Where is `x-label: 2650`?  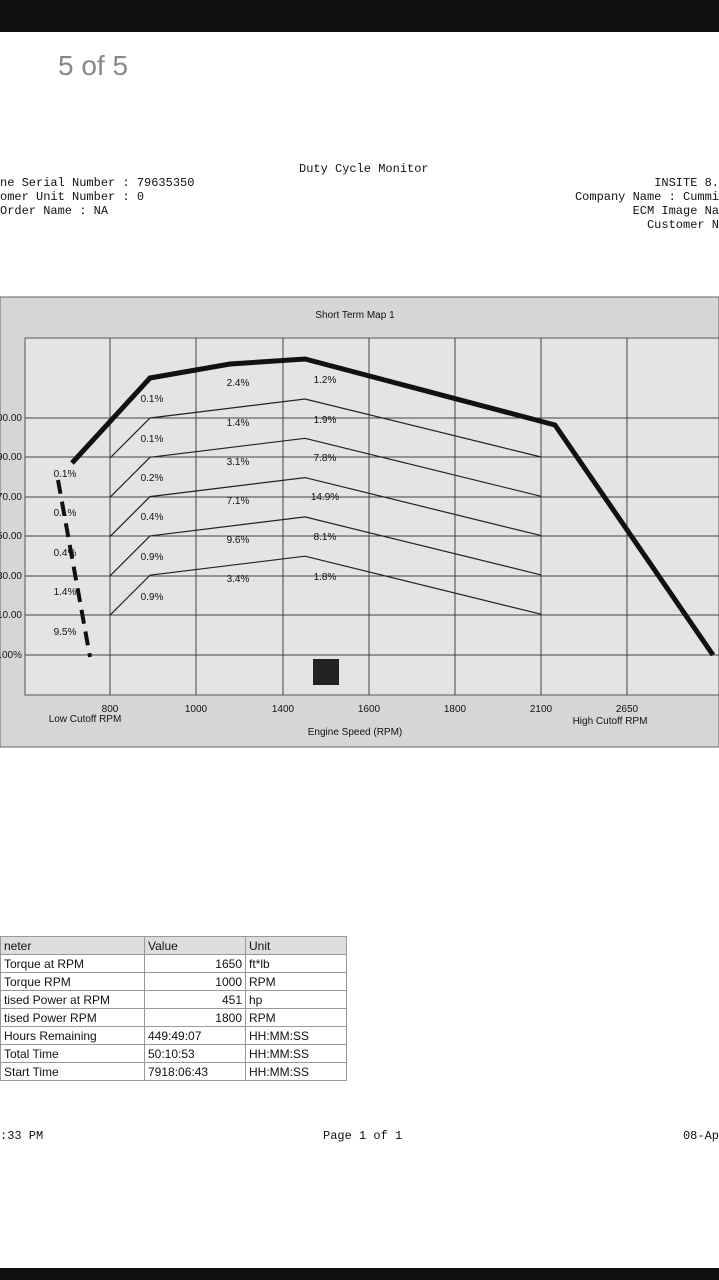 x-label: 2650 is located at coordinates (627, 709).